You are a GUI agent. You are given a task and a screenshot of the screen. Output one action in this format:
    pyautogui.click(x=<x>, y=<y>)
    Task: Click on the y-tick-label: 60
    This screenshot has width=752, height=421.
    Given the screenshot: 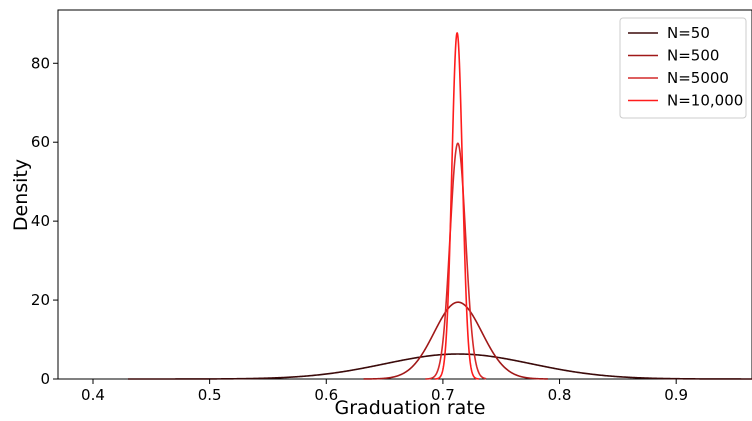 What is the action you would take?
    pyautogui.click(x=40, y=142)
    